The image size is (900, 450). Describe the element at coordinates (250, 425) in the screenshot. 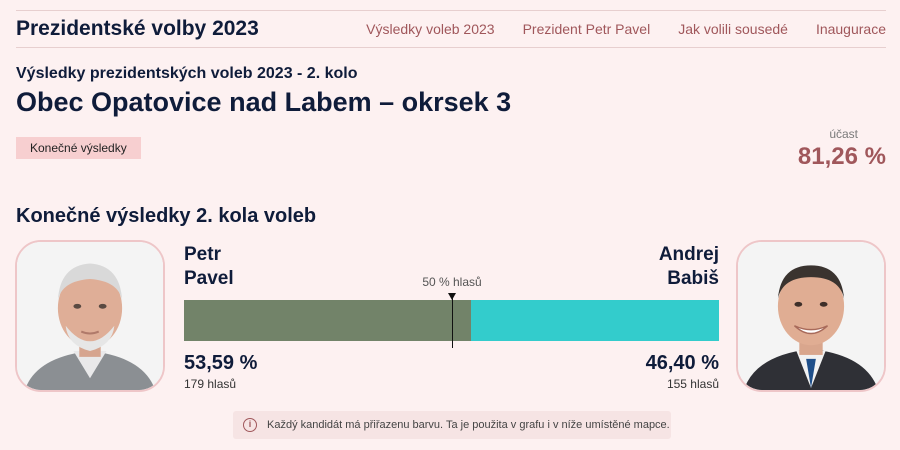

I see `info-icon: i` at that location.